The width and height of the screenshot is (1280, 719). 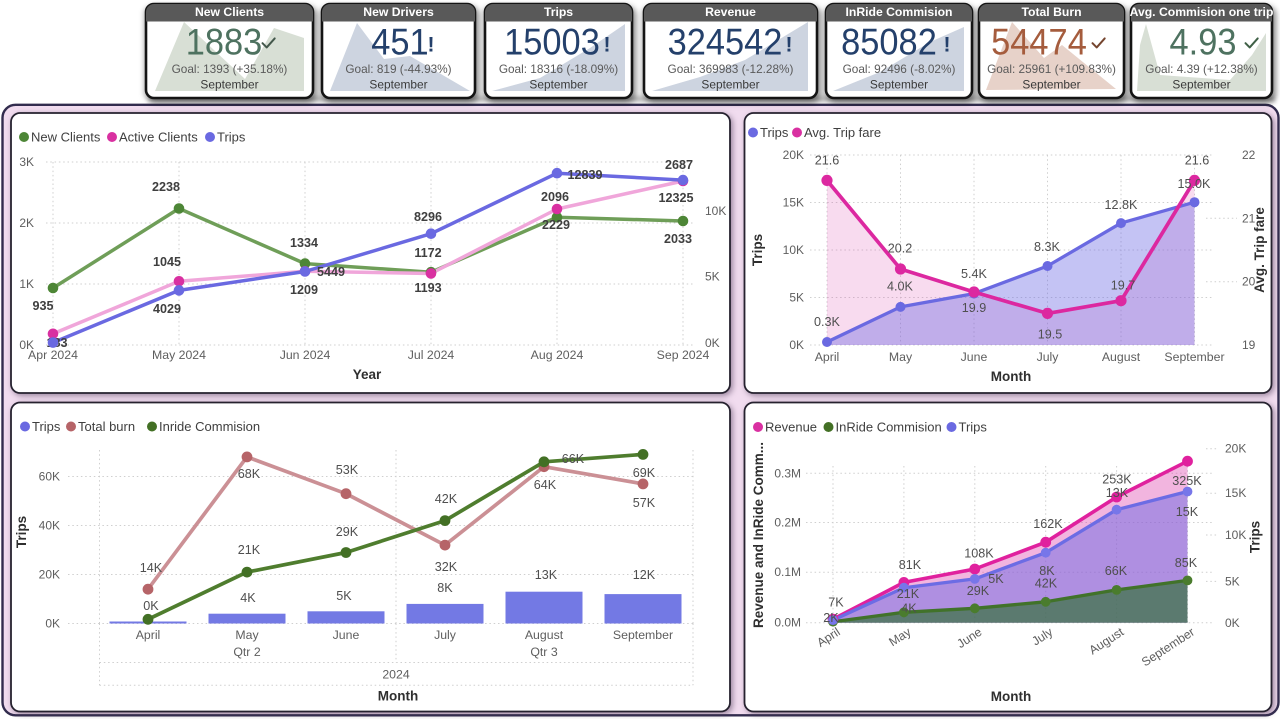 What do you see at coordinates (678, 239) in the screenshot?
I see `svg-text: 2033` at bounding box center [678, 239].